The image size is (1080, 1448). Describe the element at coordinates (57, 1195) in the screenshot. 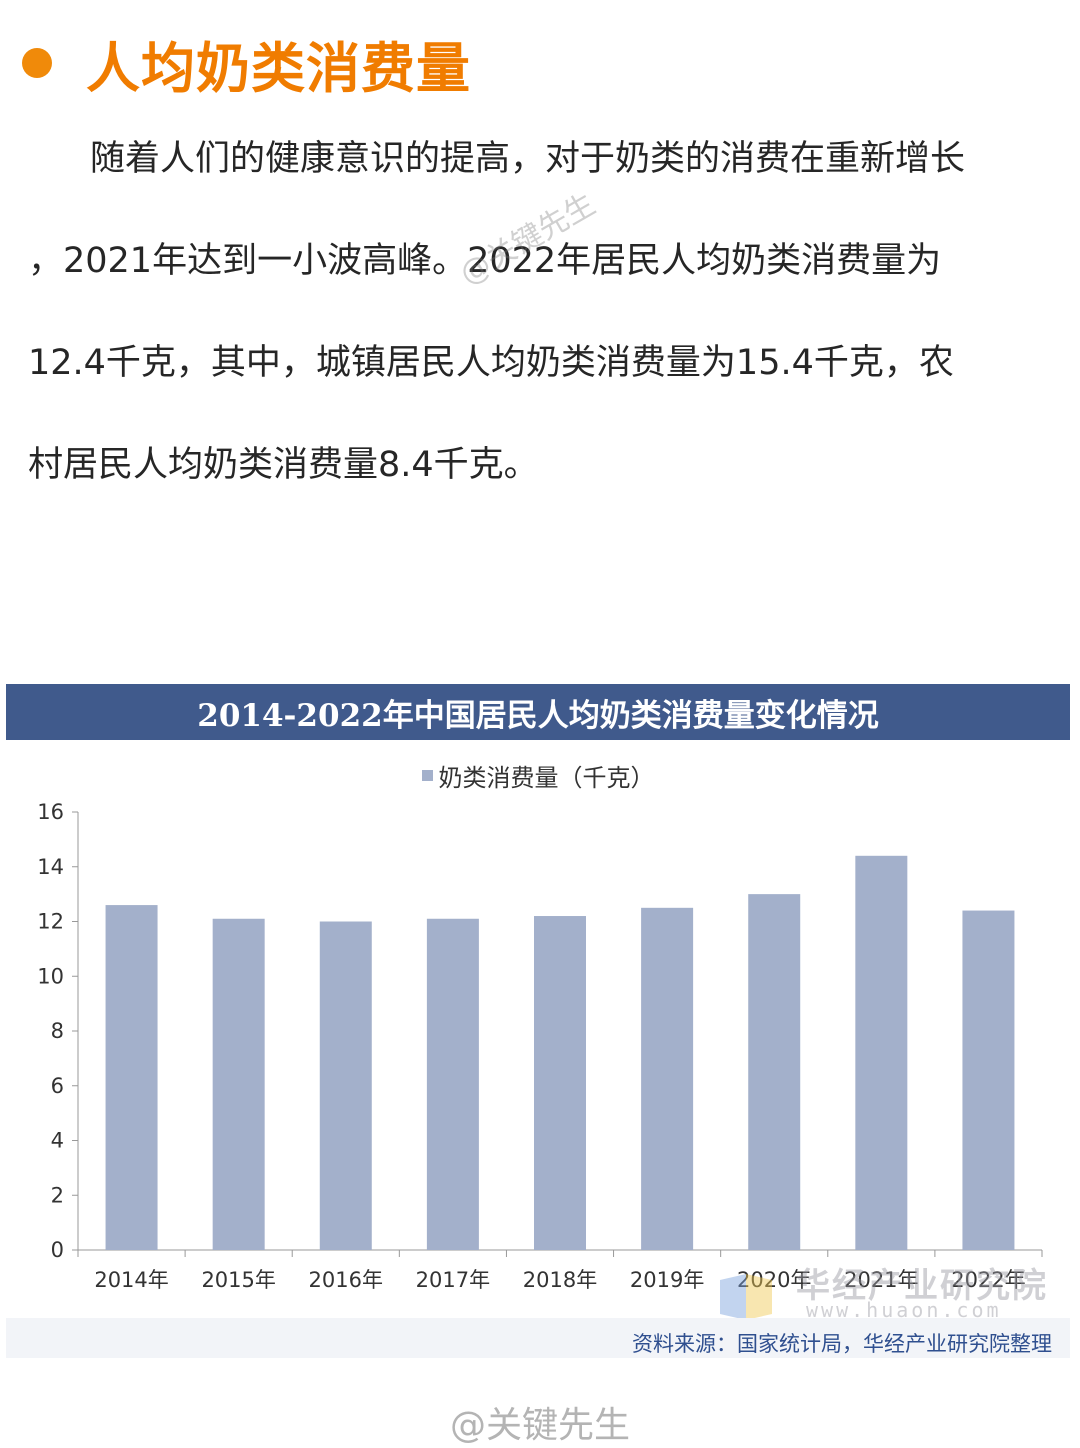

I see `y-tick-label: 2` at that location.